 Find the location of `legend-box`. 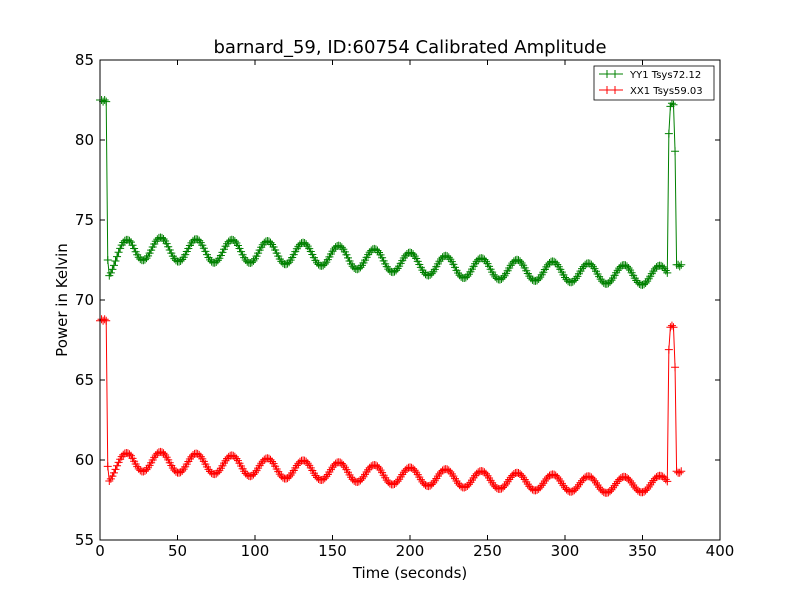

legend-box is located at coordinates (654, 83).